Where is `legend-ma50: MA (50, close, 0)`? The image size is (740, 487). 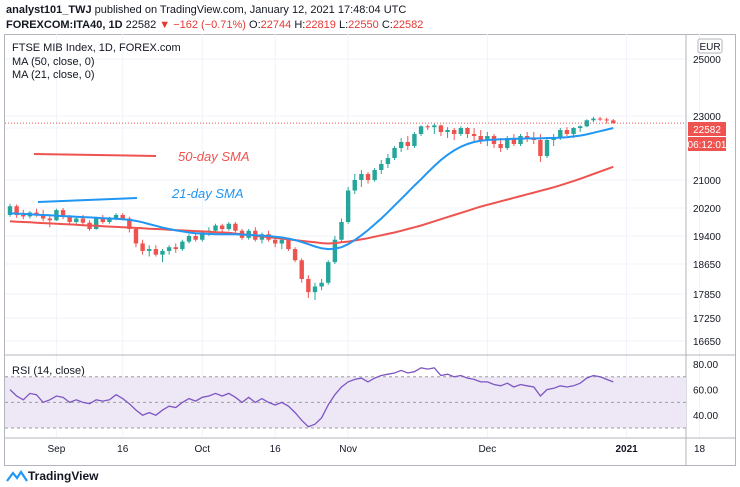
legend-ma50: MA (50, close, 0) is located at coordinates (53, 62).